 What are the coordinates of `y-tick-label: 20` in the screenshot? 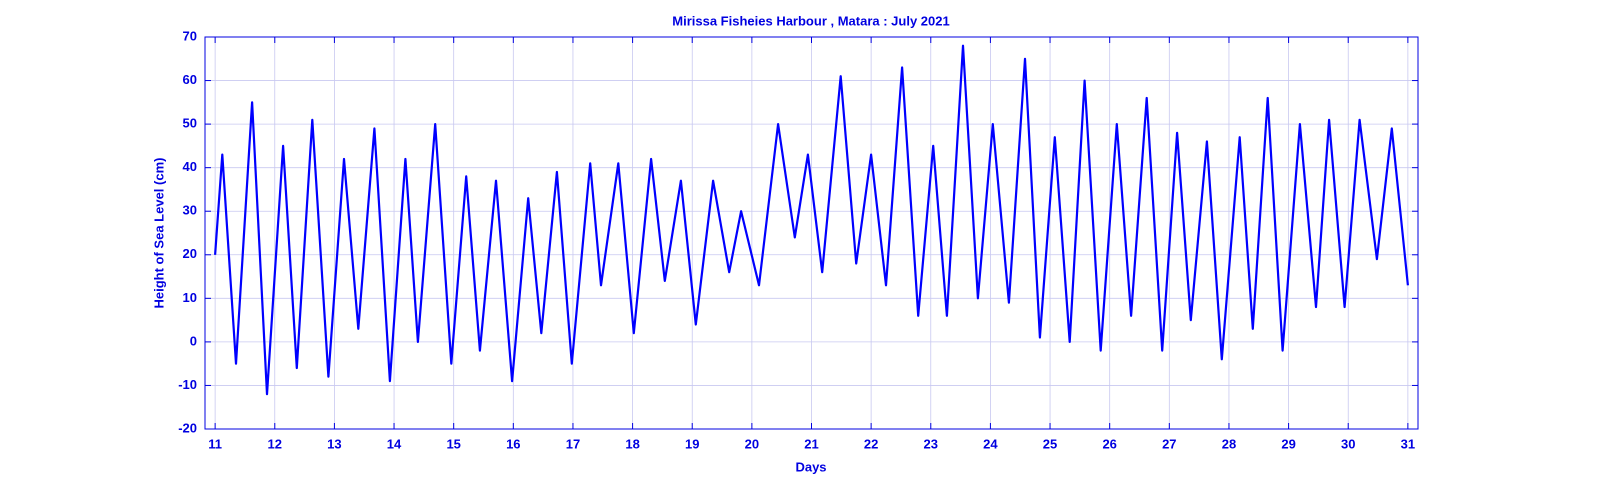 It's located at (190, 253).